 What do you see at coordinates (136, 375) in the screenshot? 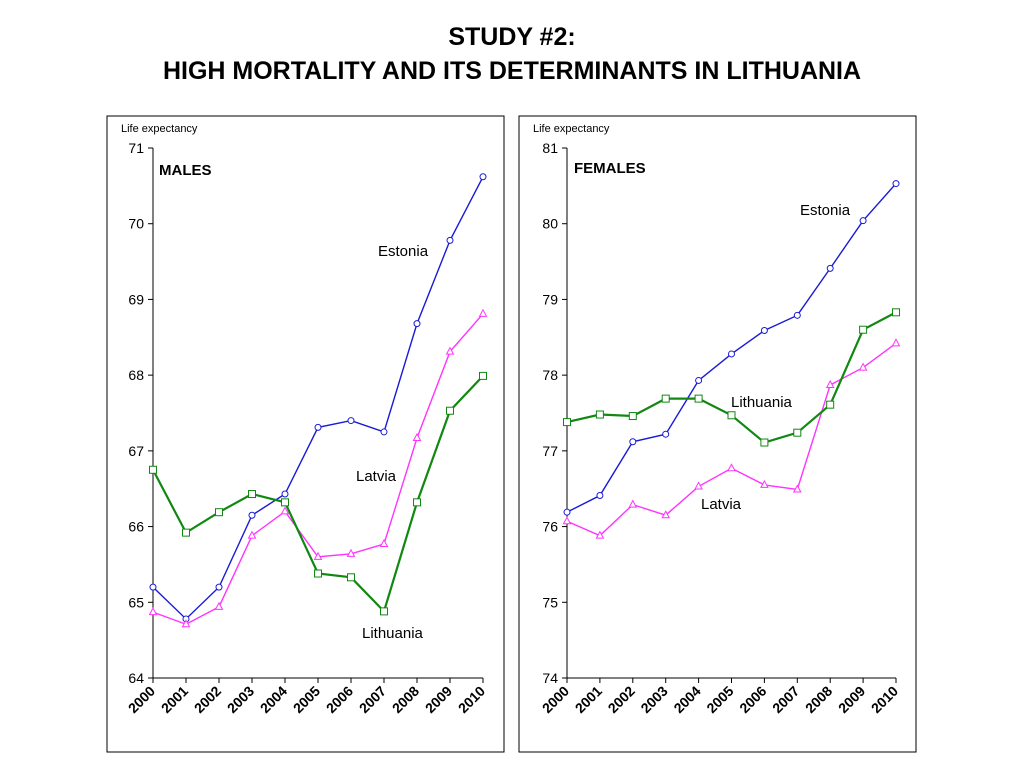
I see `males-y-tick-label: 68` at bounding box center [136, 375].